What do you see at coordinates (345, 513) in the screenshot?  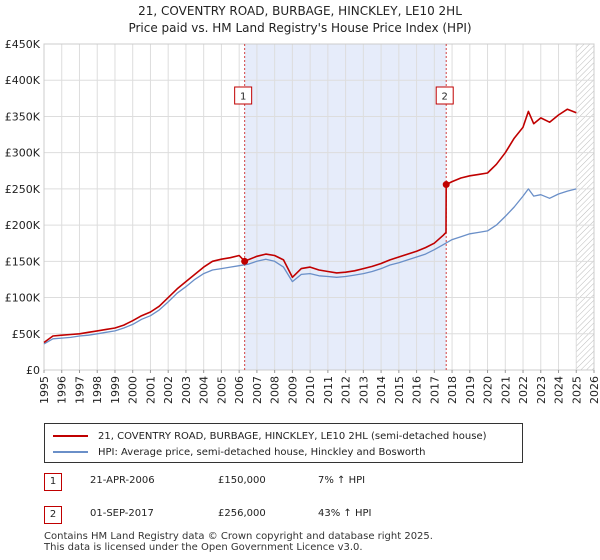 I see `transaction-hpi: 43% ↑ HPI` at bounding box center [345, 513].